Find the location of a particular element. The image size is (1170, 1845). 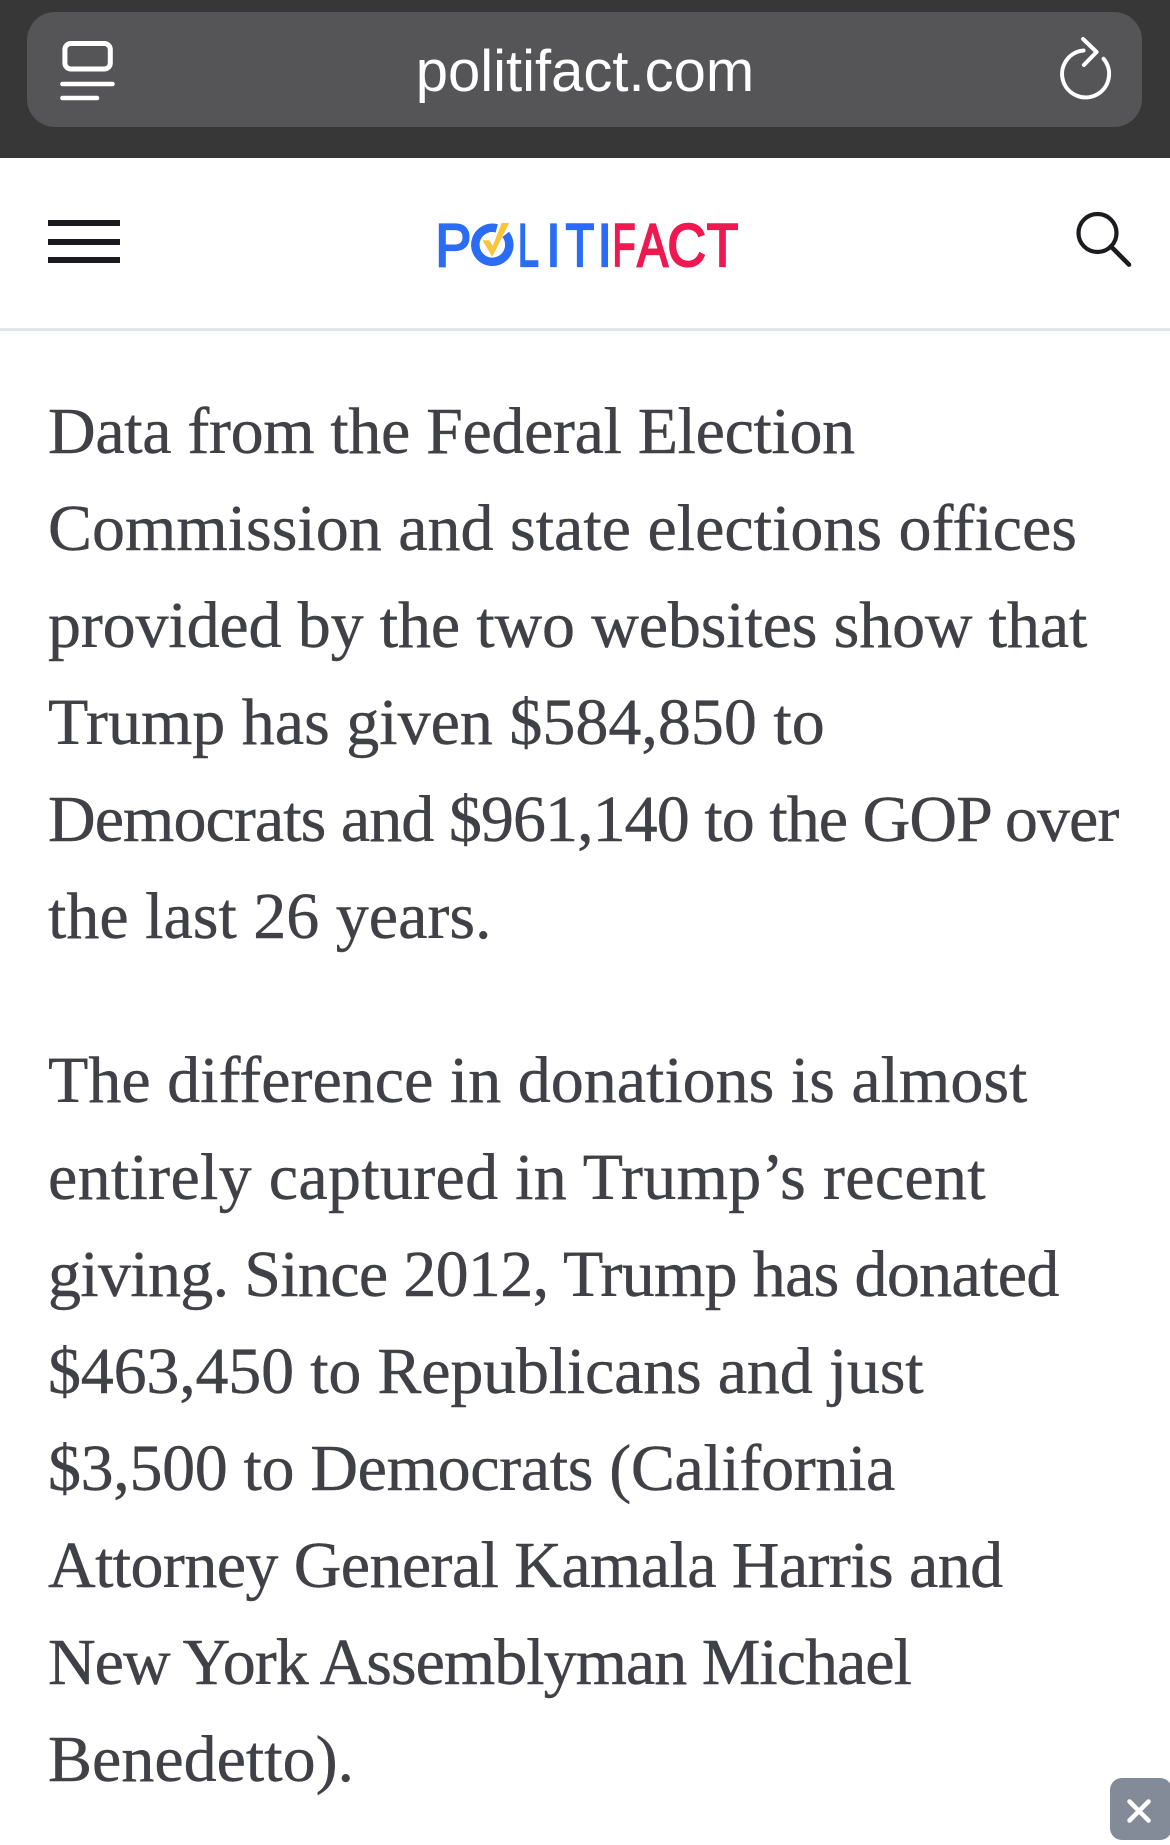

svg-text: F is located at coordinates (623, 245).